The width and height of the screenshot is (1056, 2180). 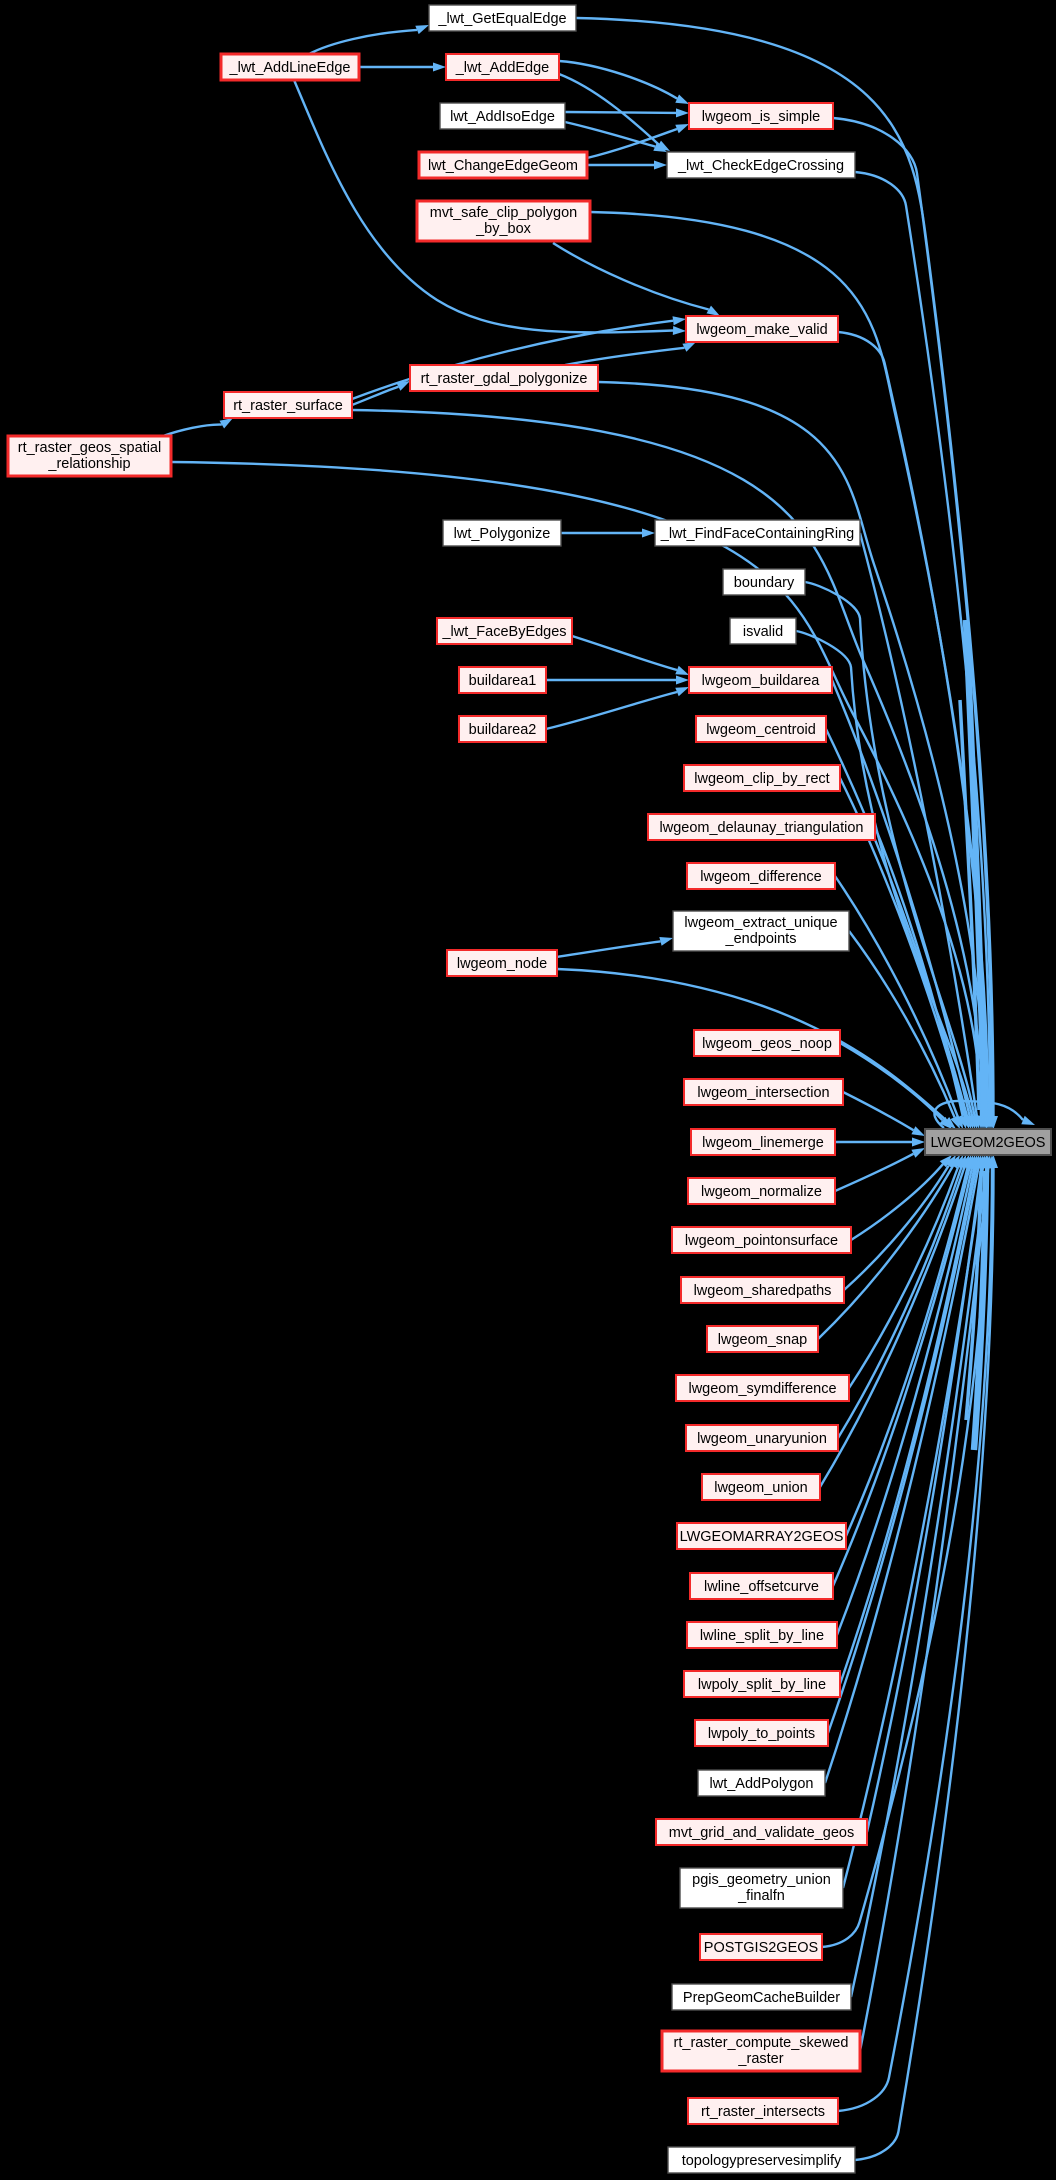 What do you see at coordinates (503, 166) in the screenshot?
I see `svg-text: lwt_ChangeEdgeGeom` at bounding box center [503, 166].